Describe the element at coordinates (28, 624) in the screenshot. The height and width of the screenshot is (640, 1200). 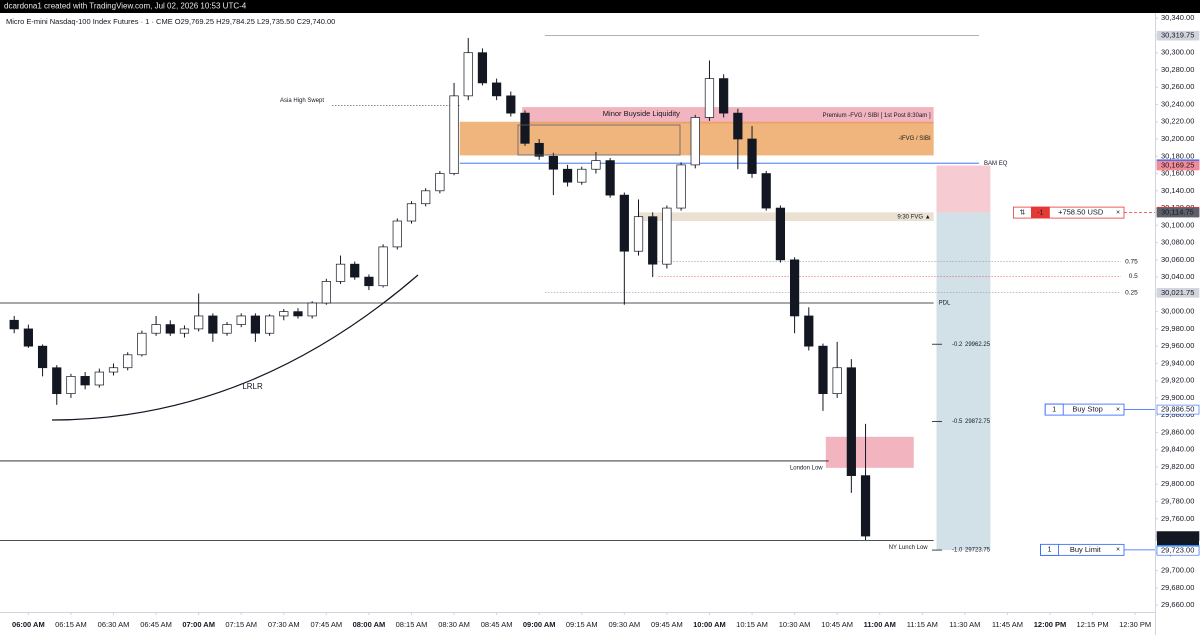
I see `x-tick-label: 06:00 AM` at that location.